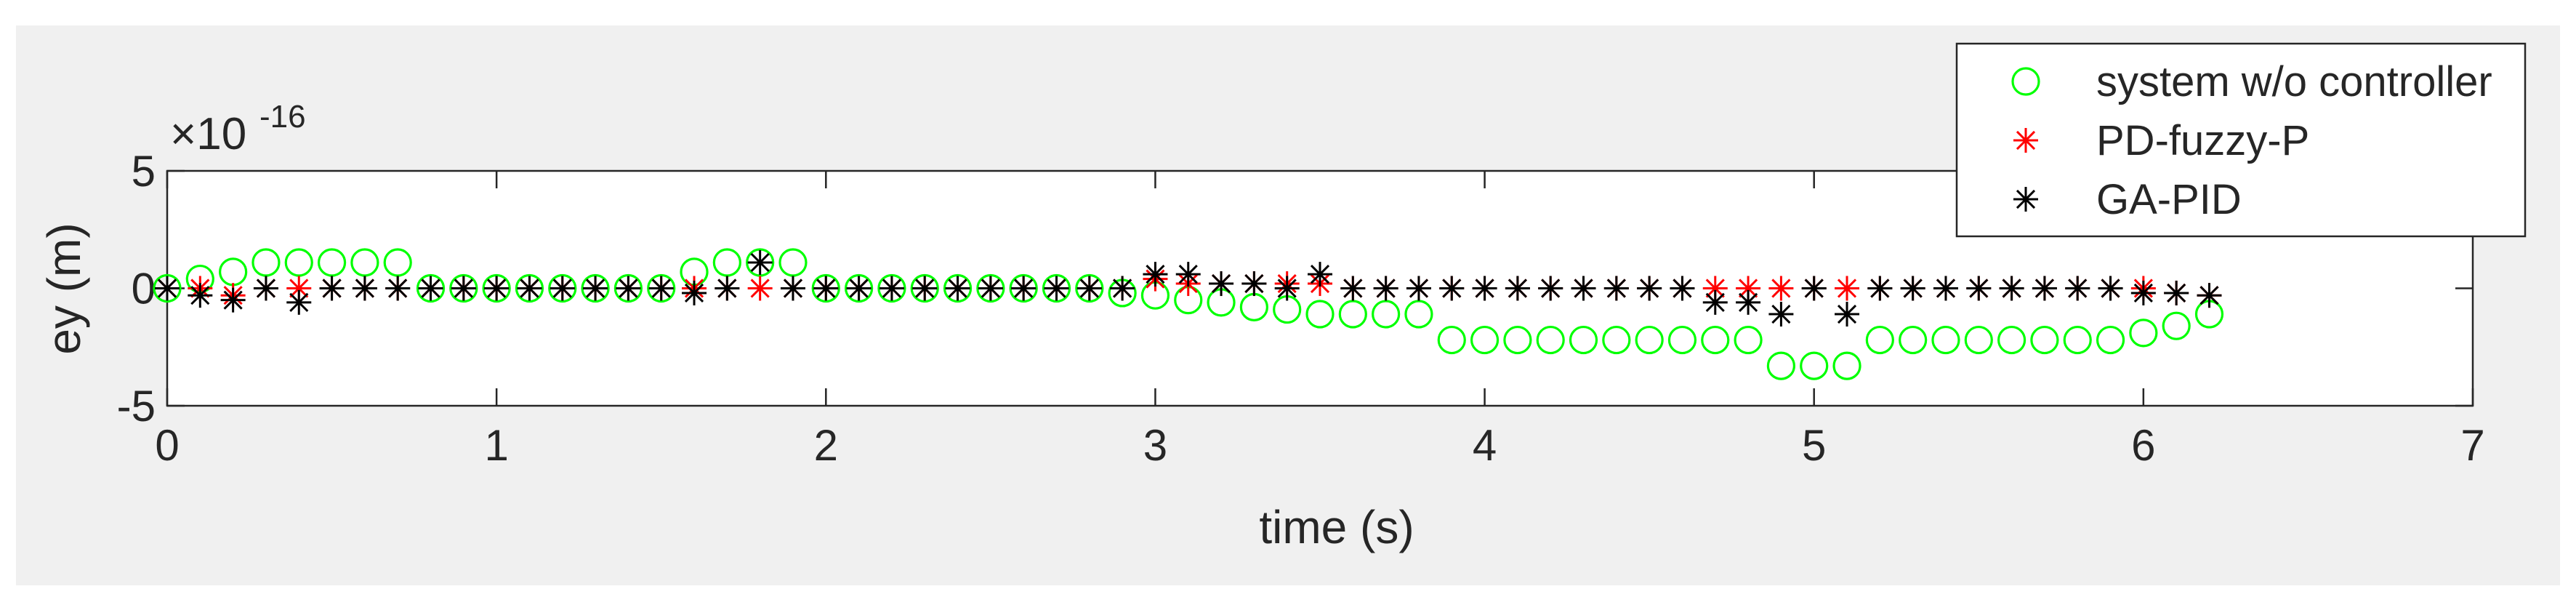 This screenshot has width=2576, height=613. What do you see at coordinates (2143, 445) in the screenshot?
I see `x-tick-label: 6` at bounding box center [2143, 445].